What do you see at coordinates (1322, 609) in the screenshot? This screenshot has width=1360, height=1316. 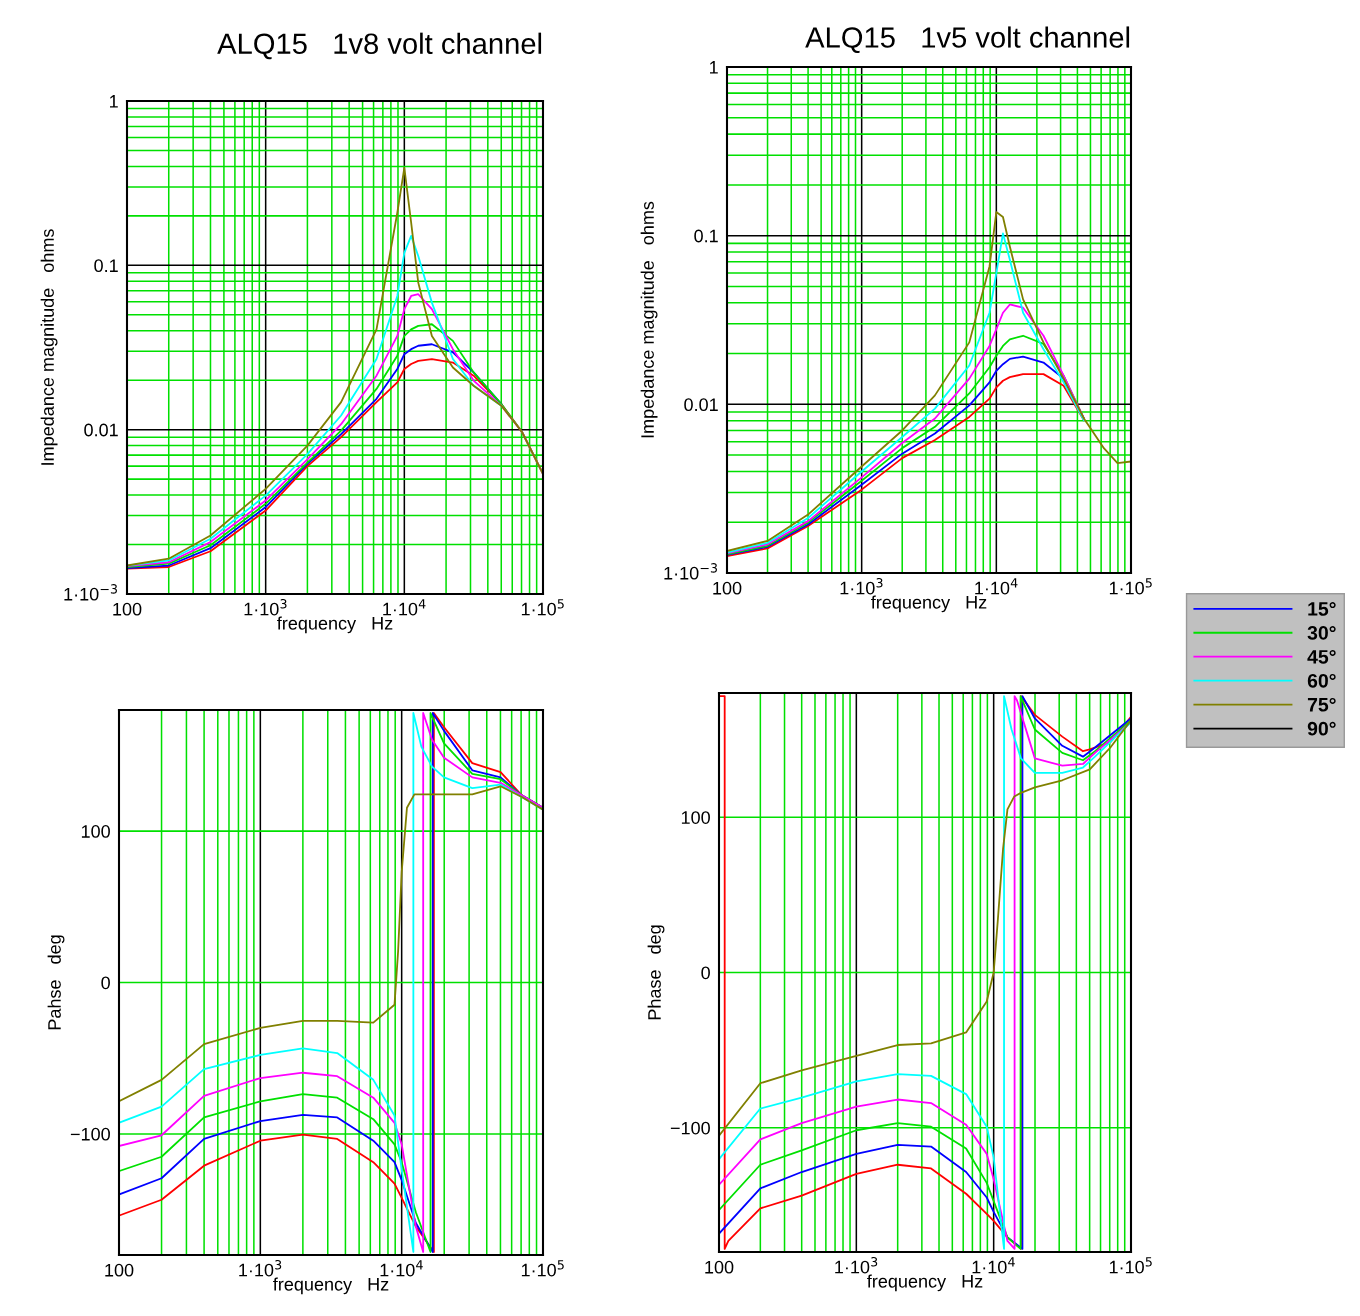 I see `text: 15°` at bounding box center [1322, 609].